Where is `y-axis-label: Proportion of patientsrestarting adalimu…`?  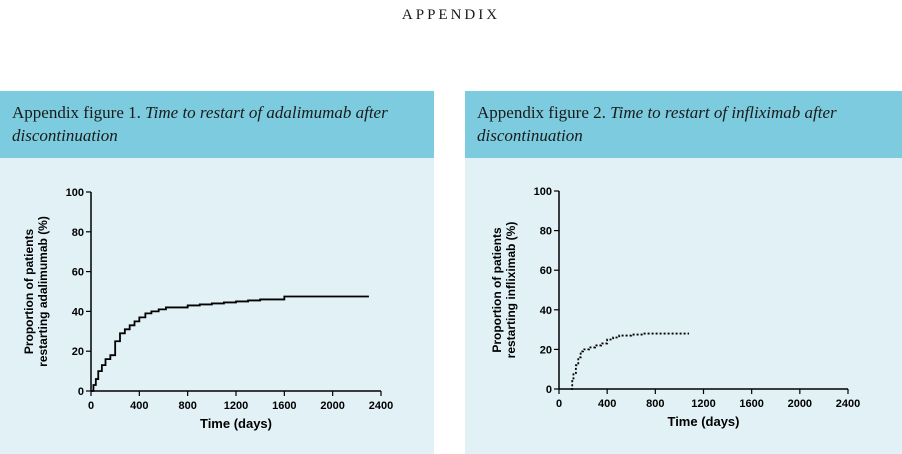 y-axis-label: Proportion of patientsrestarting adalimu… is located at coordinates (36, 291).